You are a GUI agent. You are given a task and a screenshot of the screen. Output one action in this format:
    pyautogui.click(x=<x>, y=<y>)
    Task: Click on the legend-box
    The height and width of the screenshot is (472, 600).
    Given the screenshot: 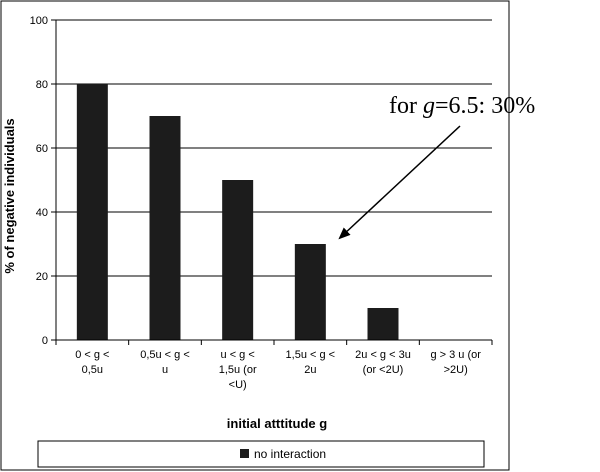 What is the action you would take?
    pyautogui.click(x=261, y=454)
    